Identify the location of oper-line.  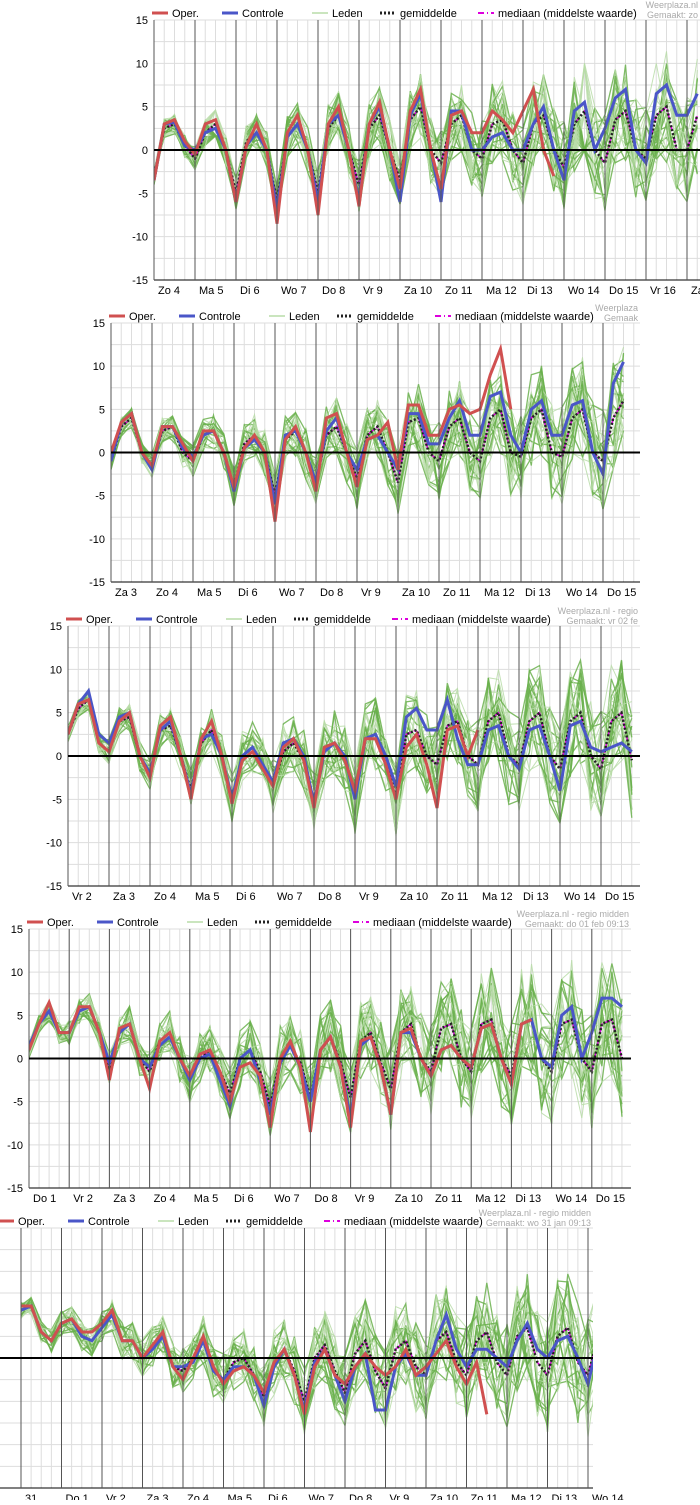
(312, 432).